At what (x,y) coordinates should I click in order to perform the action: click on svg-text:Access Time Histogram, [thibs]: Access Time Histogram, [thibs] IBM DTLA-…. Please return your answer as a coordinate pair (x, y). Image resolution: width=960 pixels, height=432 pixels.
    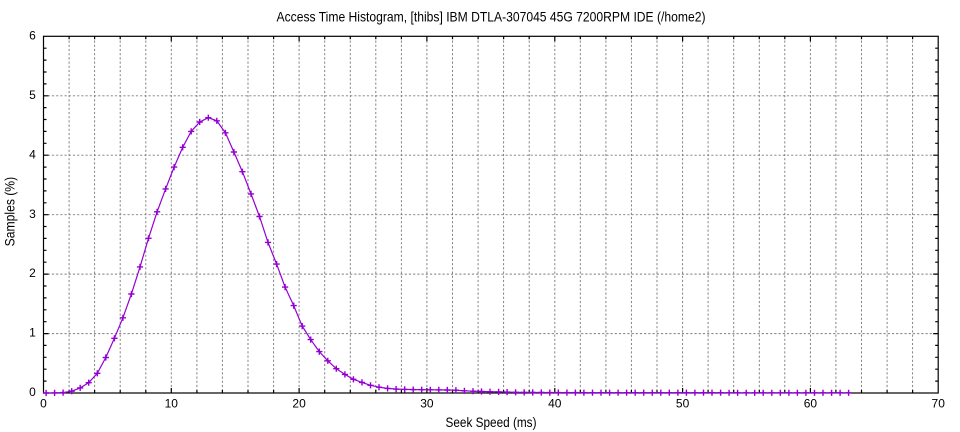
    Looking at the image, I should click on (491, 17).